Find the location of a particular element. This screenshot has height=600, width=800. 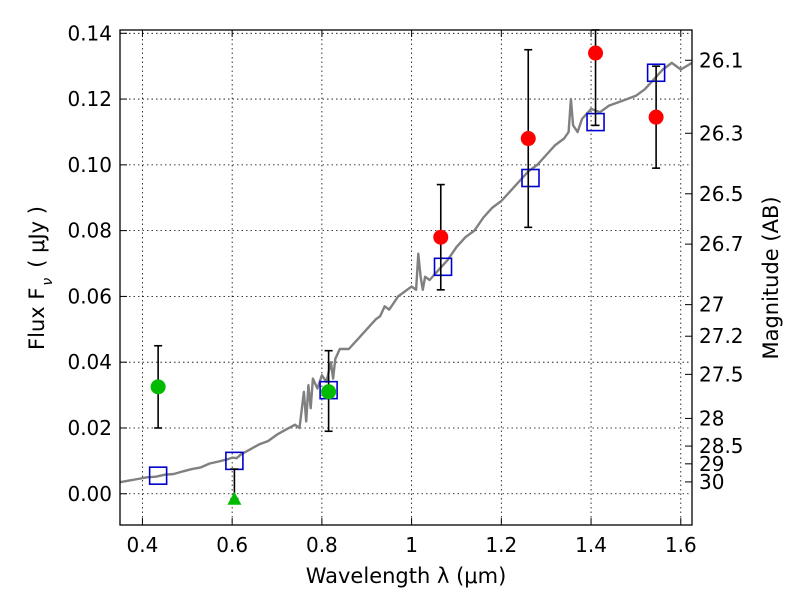

x-tick-label: 0.4 is located at coordinates (143, 545).